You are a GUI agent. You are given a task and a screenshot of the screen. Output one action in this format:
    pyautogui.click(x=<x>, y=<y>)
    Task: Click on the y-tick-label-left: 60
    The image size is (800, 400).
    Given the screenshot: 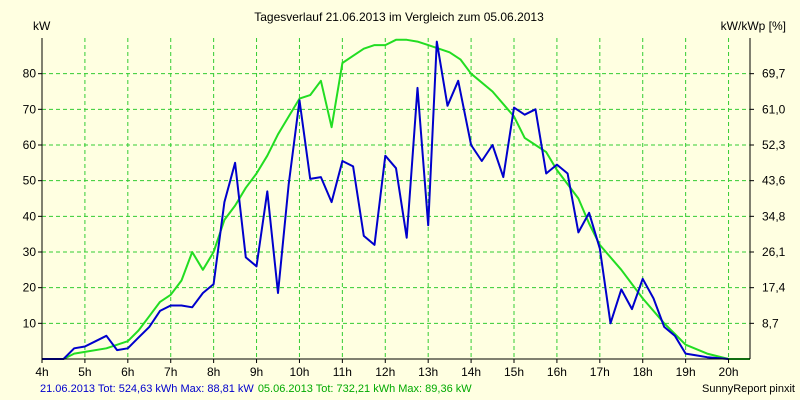 What is the action you would take?
    pyautogui.click(x=30, y=145)
    